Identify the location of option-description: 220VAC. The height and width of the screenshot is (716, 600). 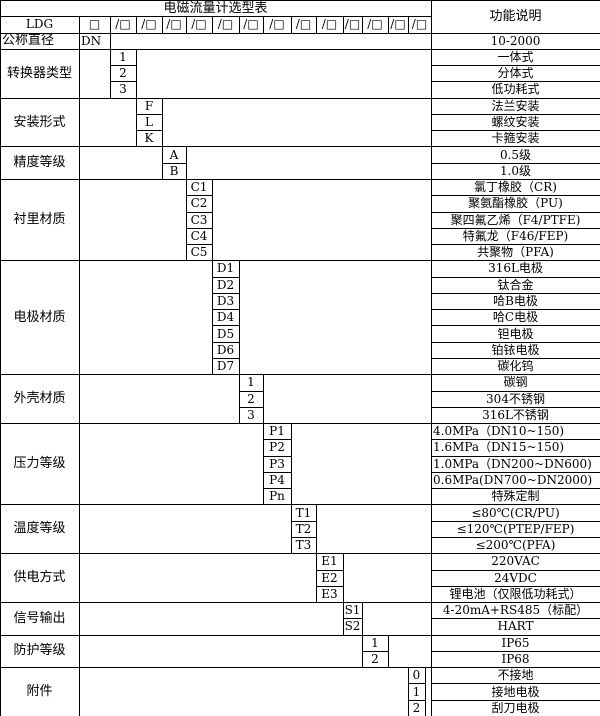
(515, 562).